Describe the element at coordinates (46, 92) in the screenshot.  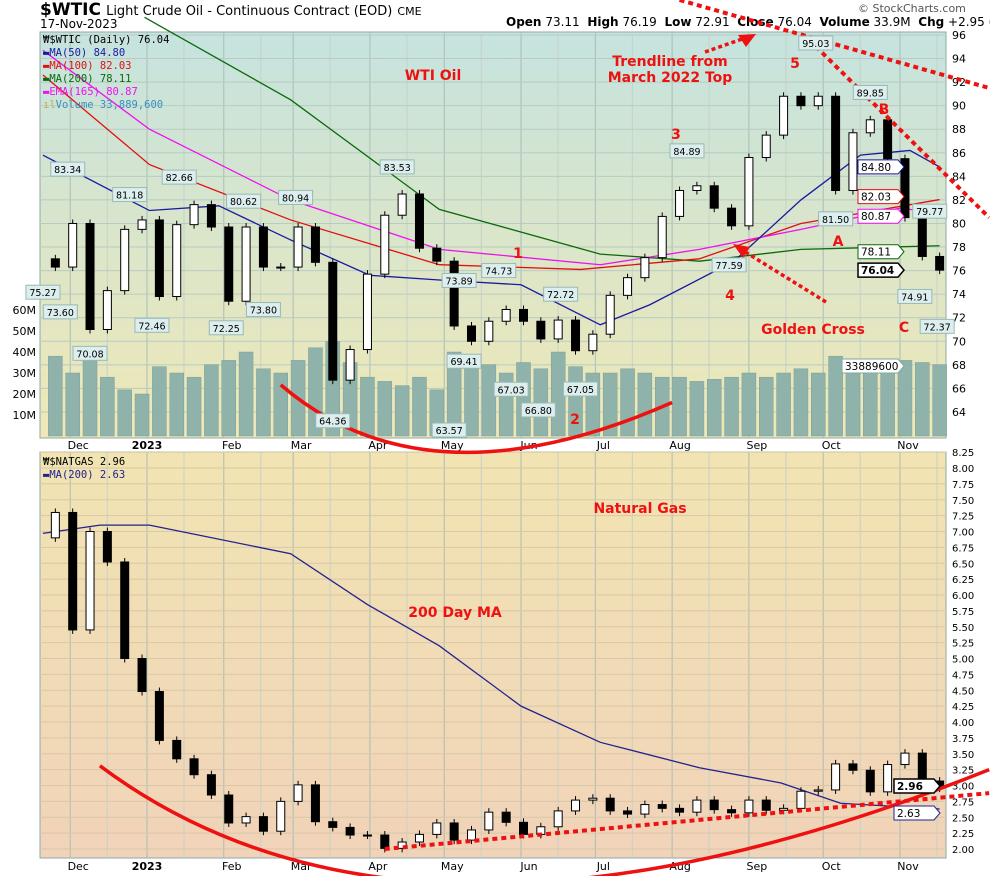
I see `line-swatch-icon: ▬` at that location.